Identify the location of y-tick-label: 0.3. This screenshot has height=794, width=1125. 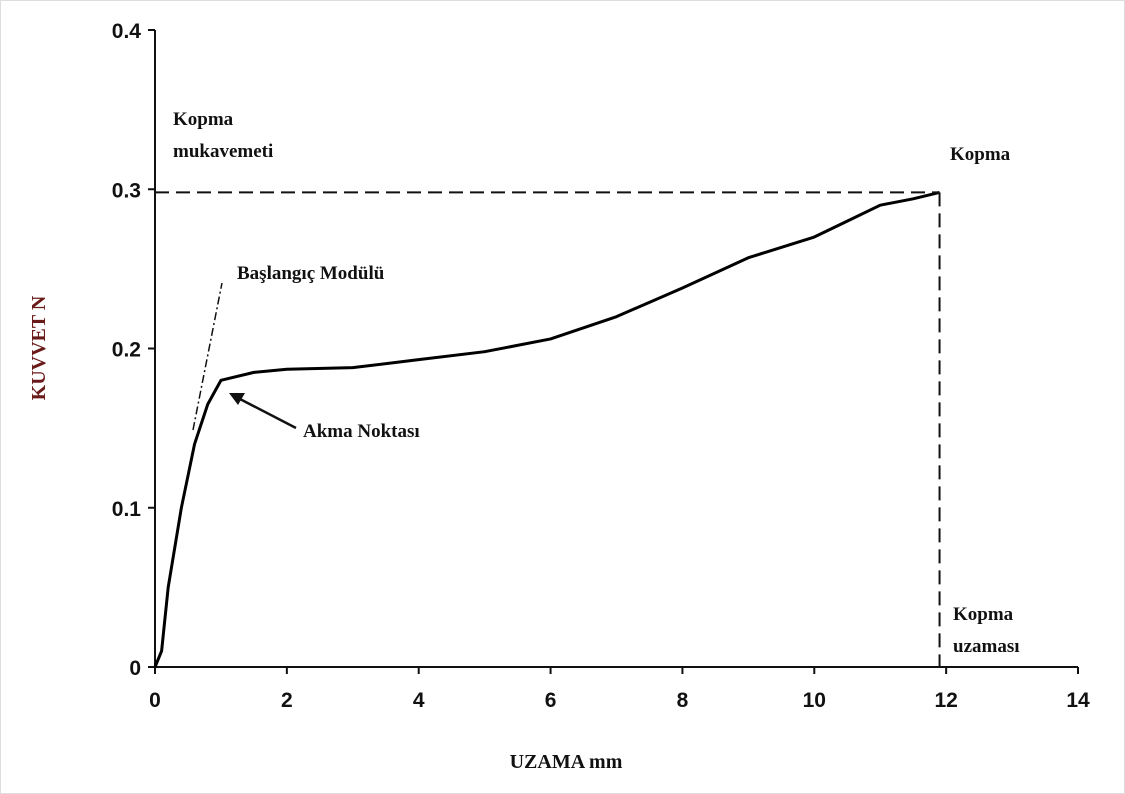
(126, 190).